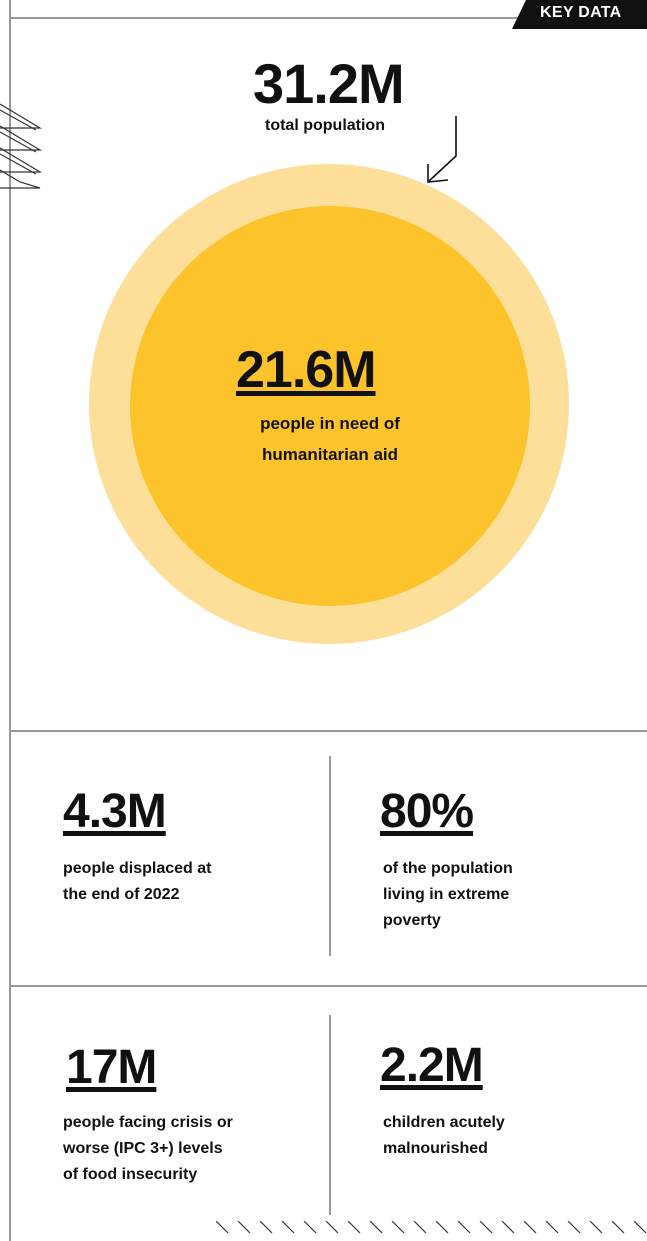 This screenshot has height=1241, width=647. Describe the element at coordinates (330, 423) in the screenshot. I see `people-in-need-label-line1: people in need of` at that location.